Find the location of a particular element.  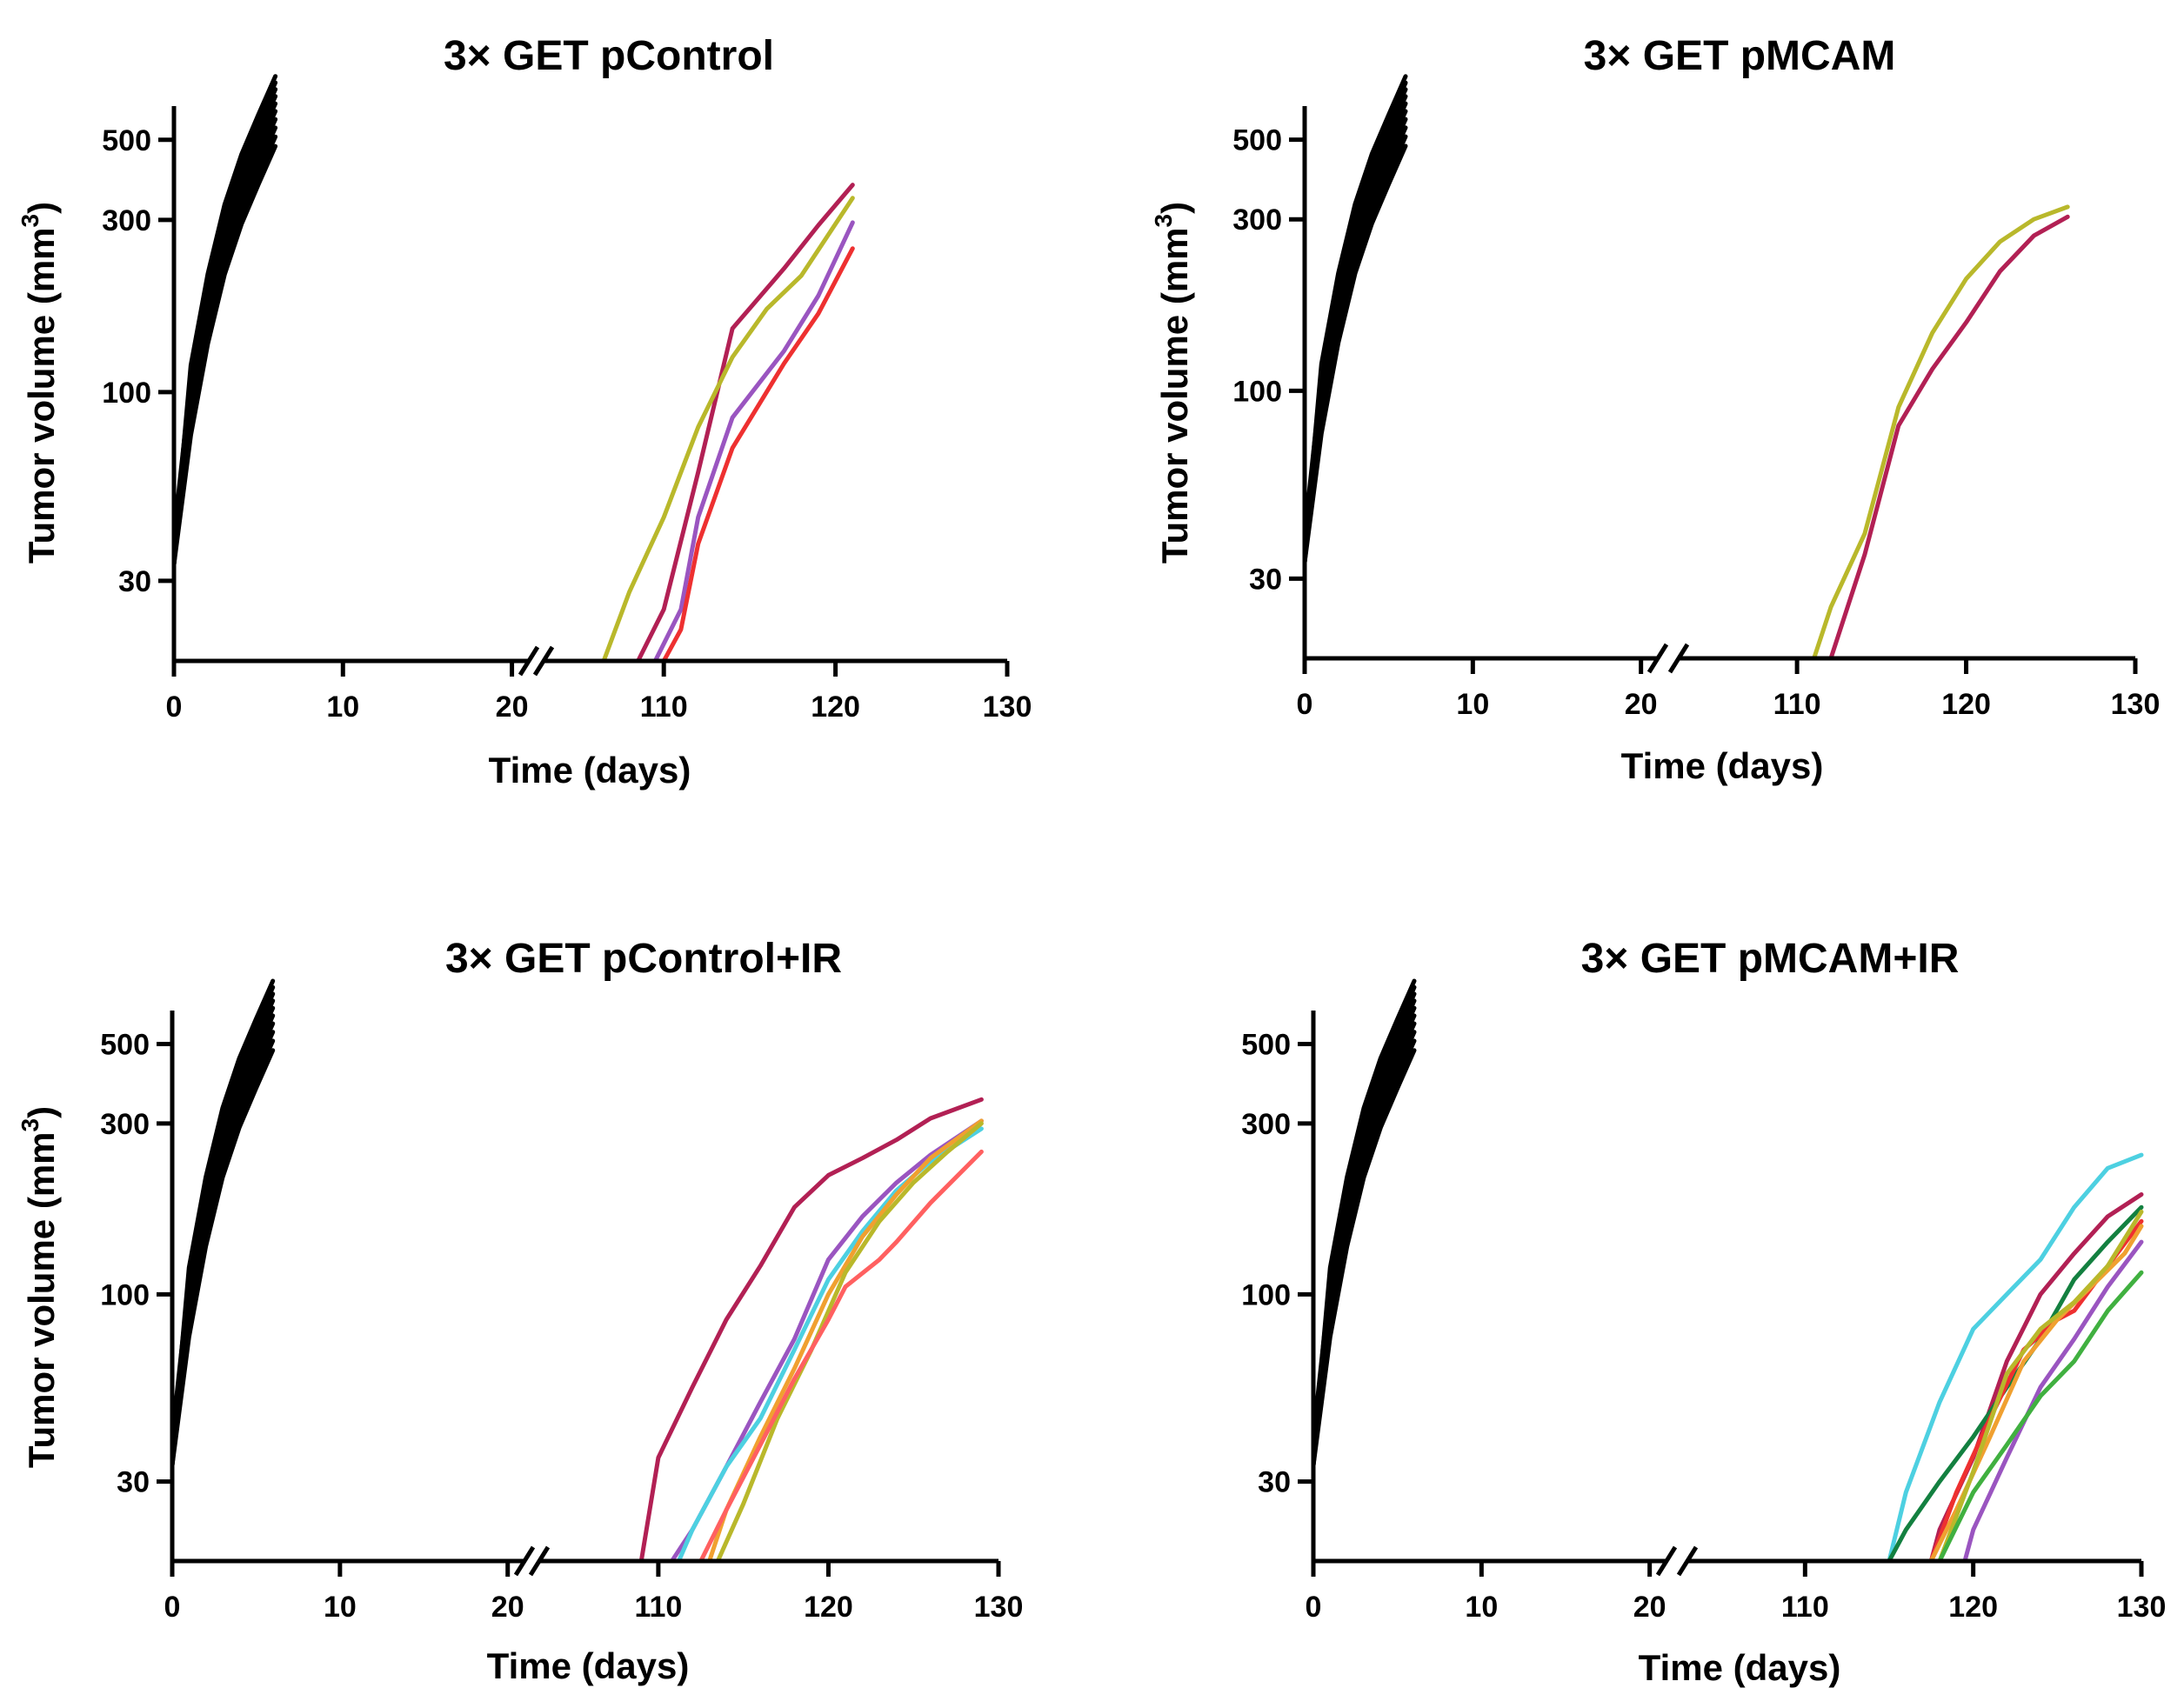

chart-title: 3× GET pMCAM+IR is located at coordinates (1770, 959).